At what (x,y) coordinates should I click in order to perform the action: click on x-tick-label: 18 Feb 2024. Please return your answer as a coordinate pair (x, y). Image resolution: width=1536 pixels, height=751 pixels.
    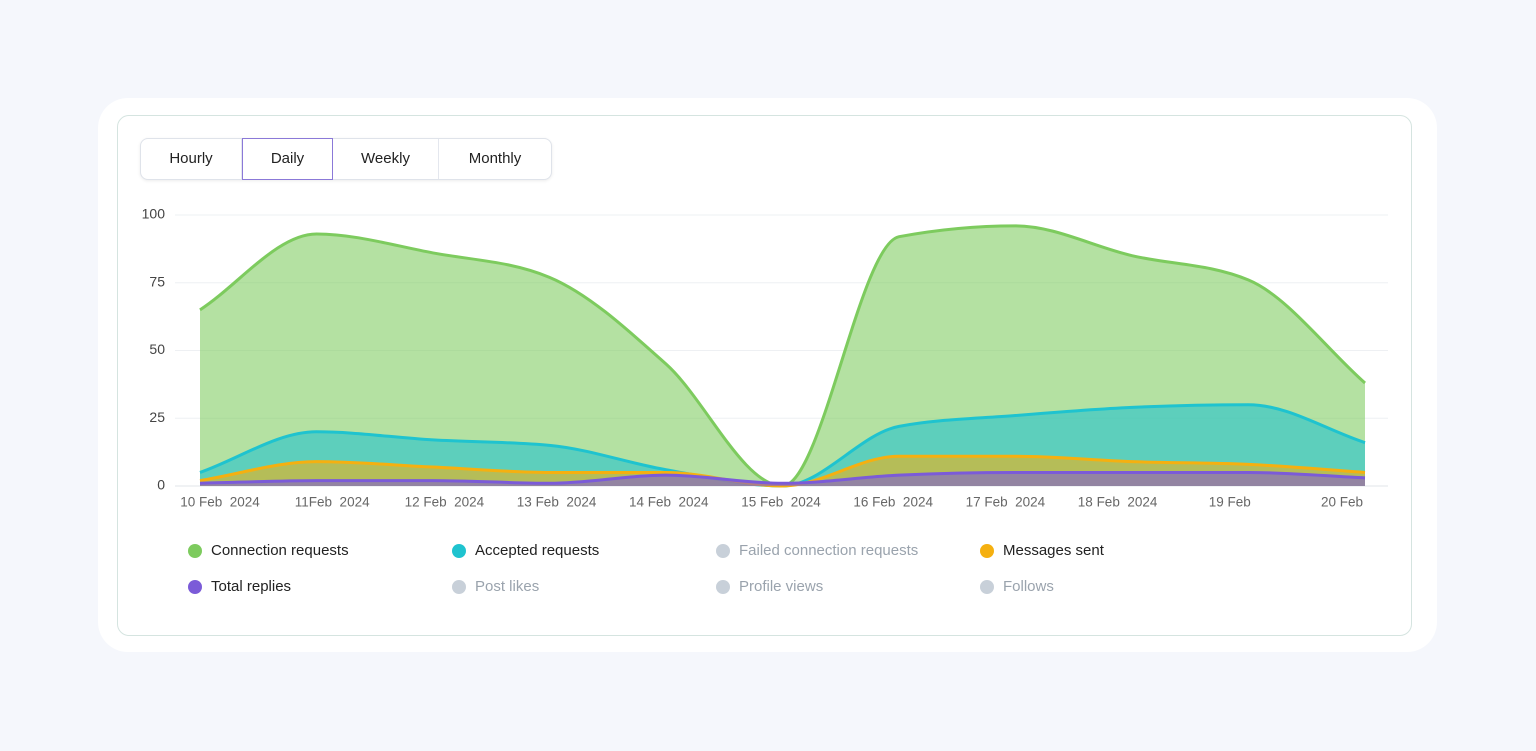
    Looking at the image, I should click on (1118, 502).